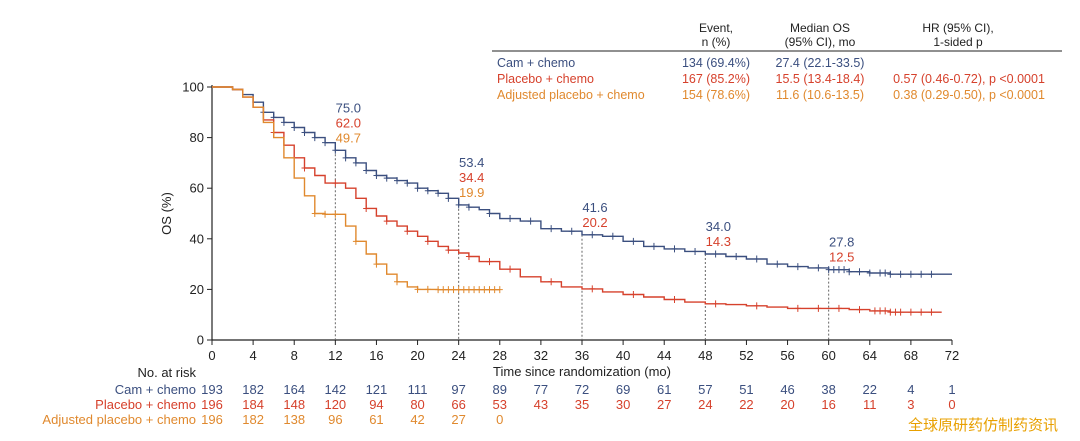  Describe the element at coordinates (541, 389) in the screenshot. I see `risk-value-cam: 77` at that location.